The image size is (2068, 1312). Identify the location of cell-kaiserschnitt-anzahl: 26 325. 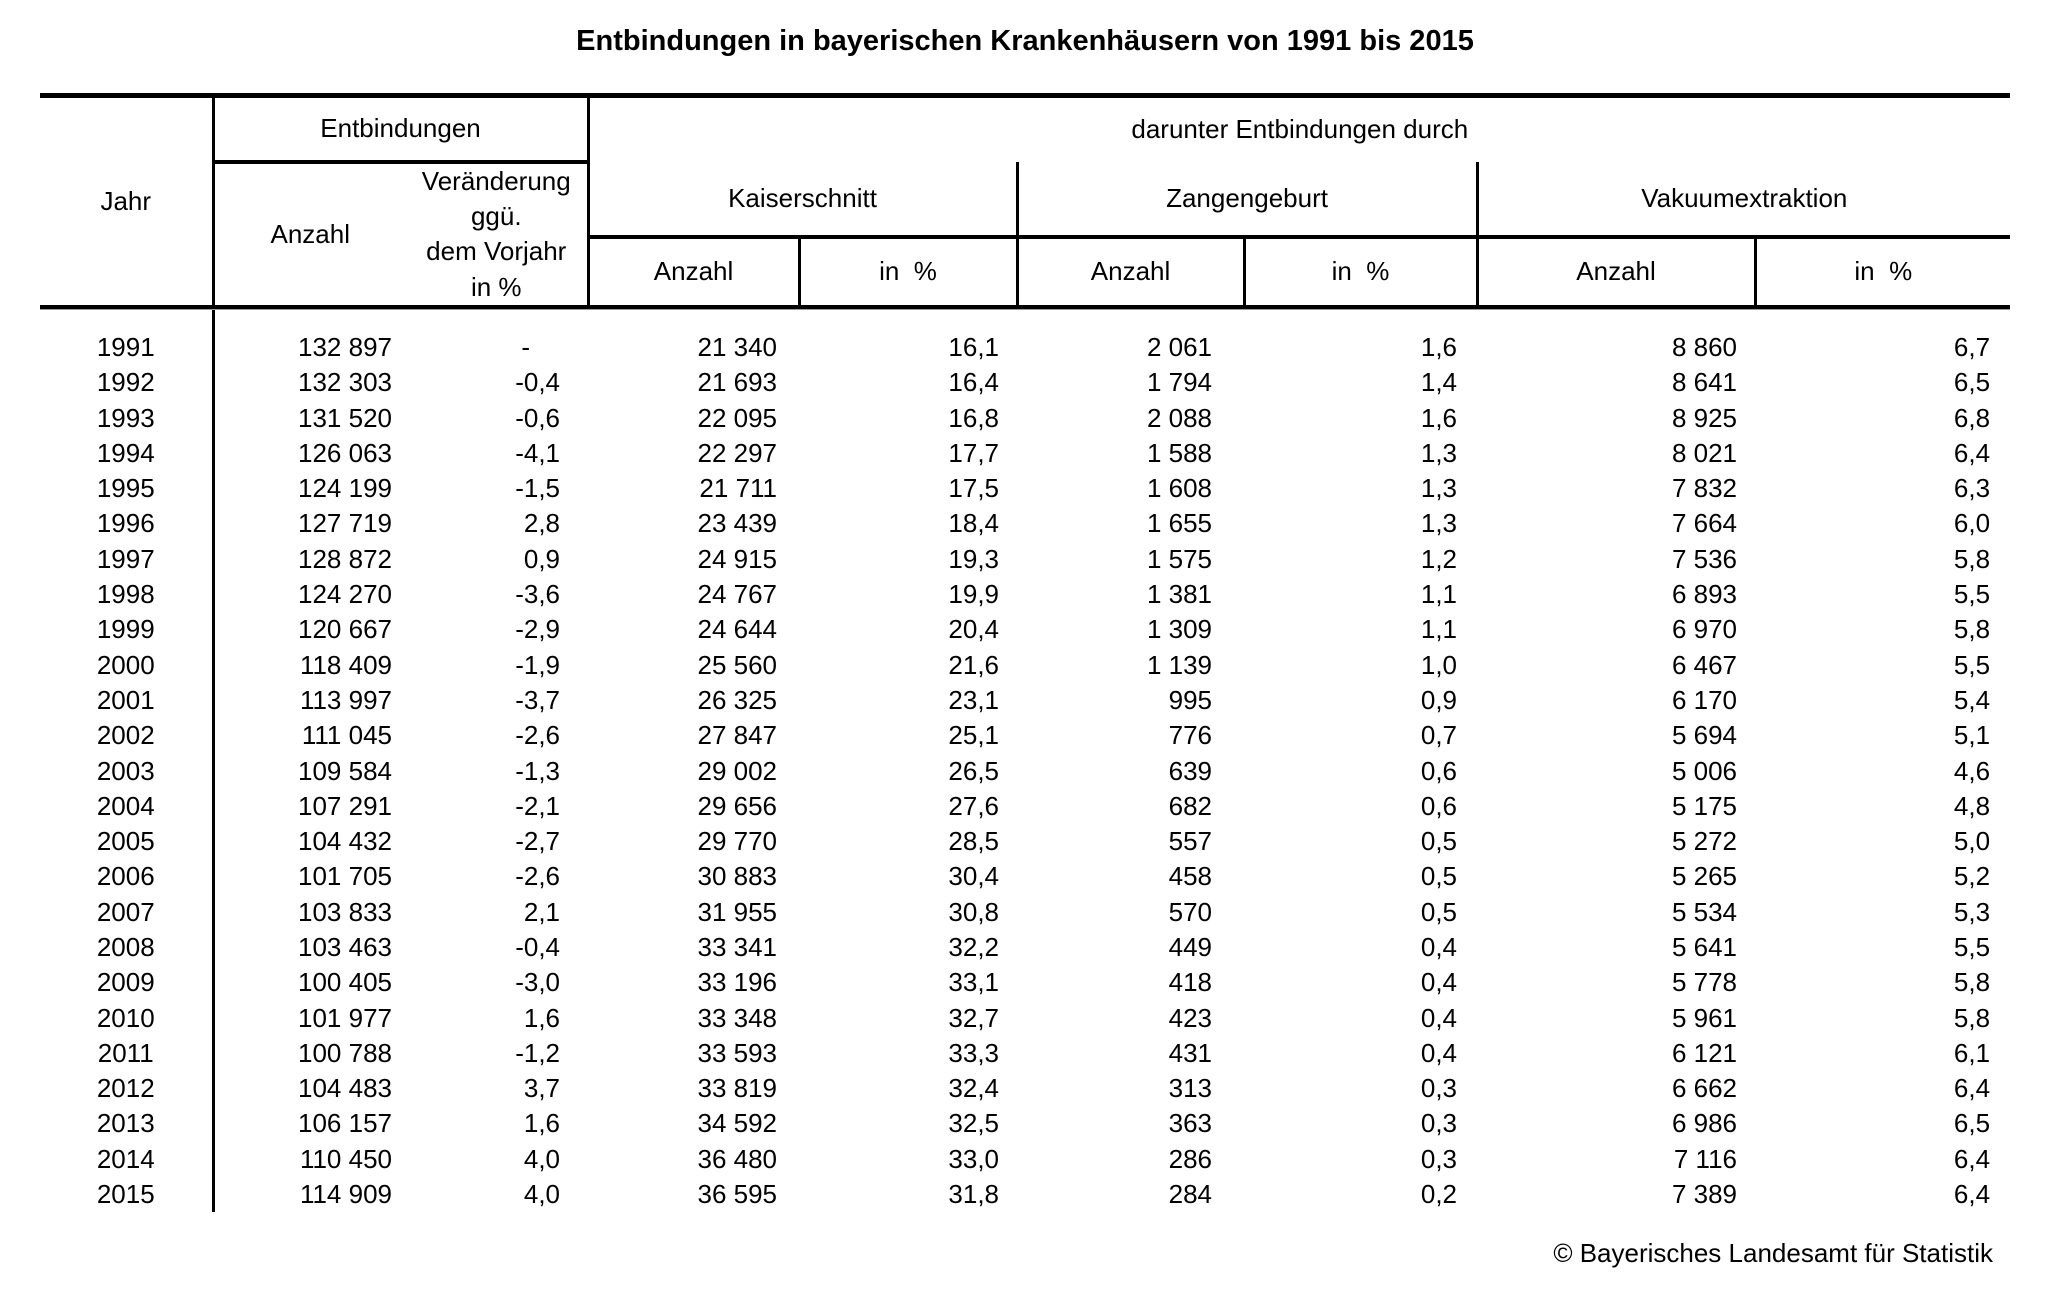
(737, 699).